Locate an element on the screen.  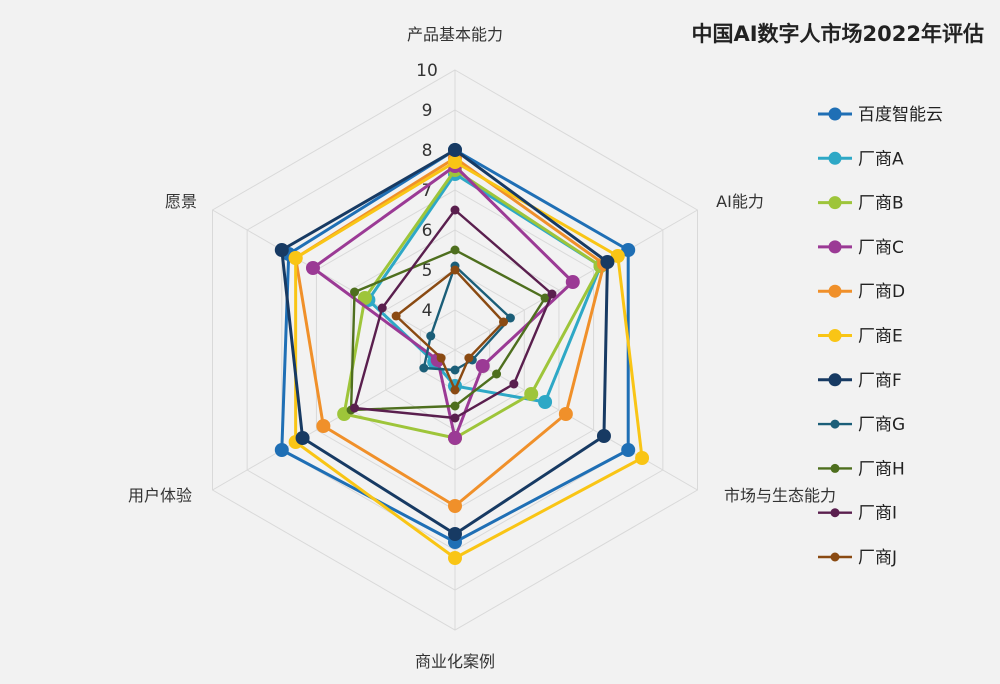
axis-label: 愿景 is located at coordinates (181, 201).